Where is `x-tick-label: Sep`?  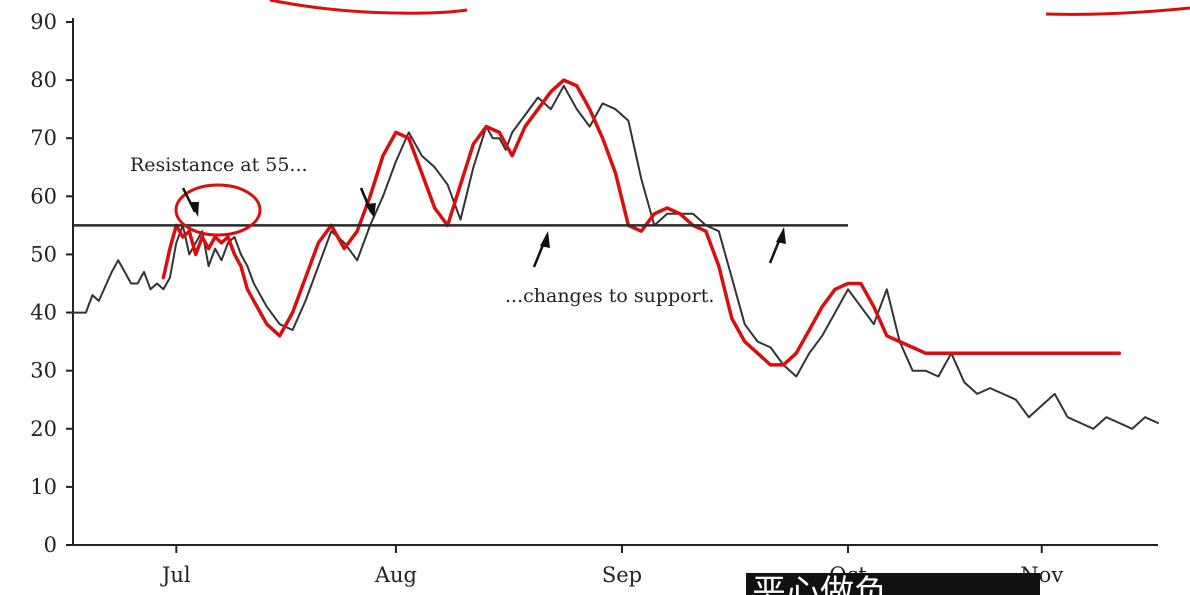
x-tick-label: Sep is located at coordinates (622, 575).